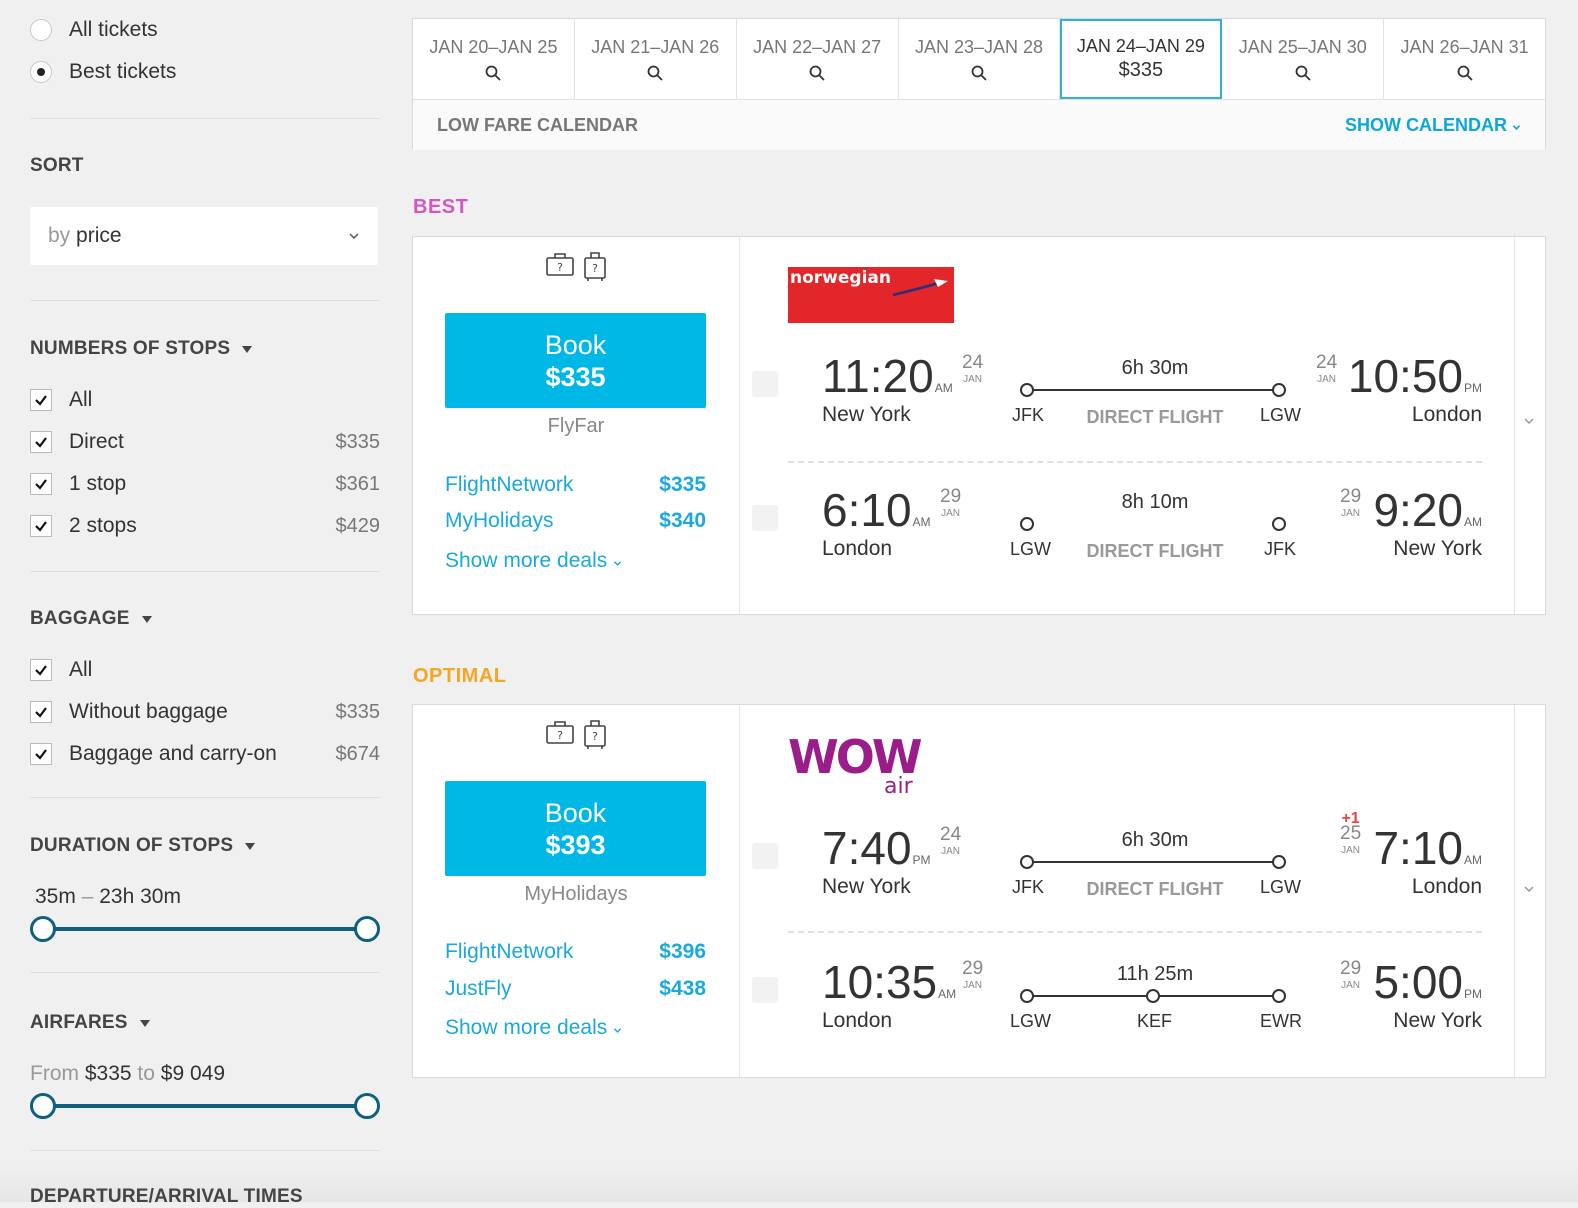 The width and height of the screenshot is (1578, 1208). What do you see at coordinates (980, 59) in the screenshot?
I see `date-option: JAN 23–JAN 28` at bounding box center [980, 59].